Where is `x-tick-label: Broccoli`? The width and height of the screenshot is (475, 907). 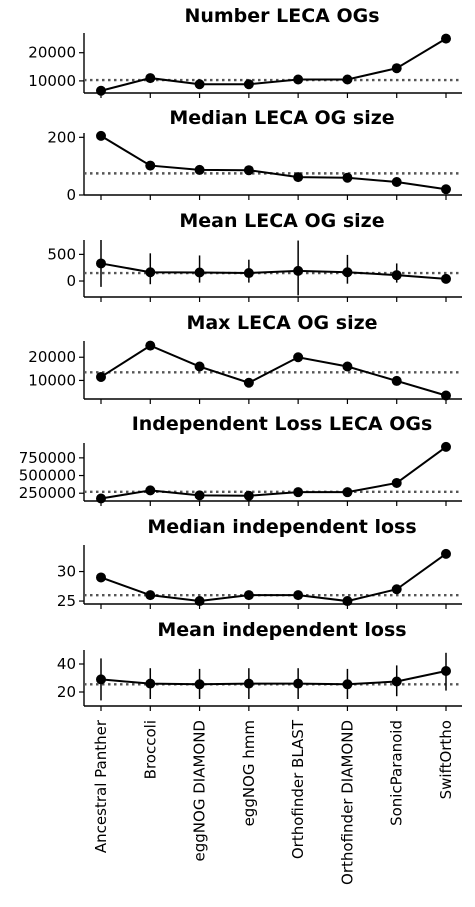
x-tick-label: Broccoli is located at coordinates (150, 749).